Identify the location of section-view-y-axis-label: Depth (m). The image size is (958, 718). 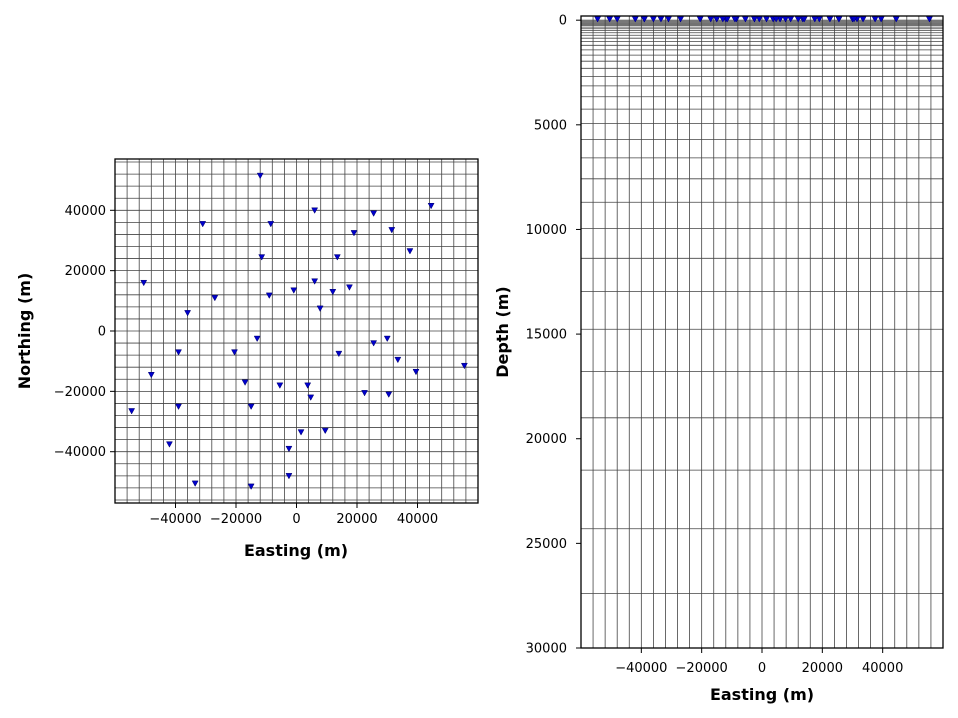
(502, 332).